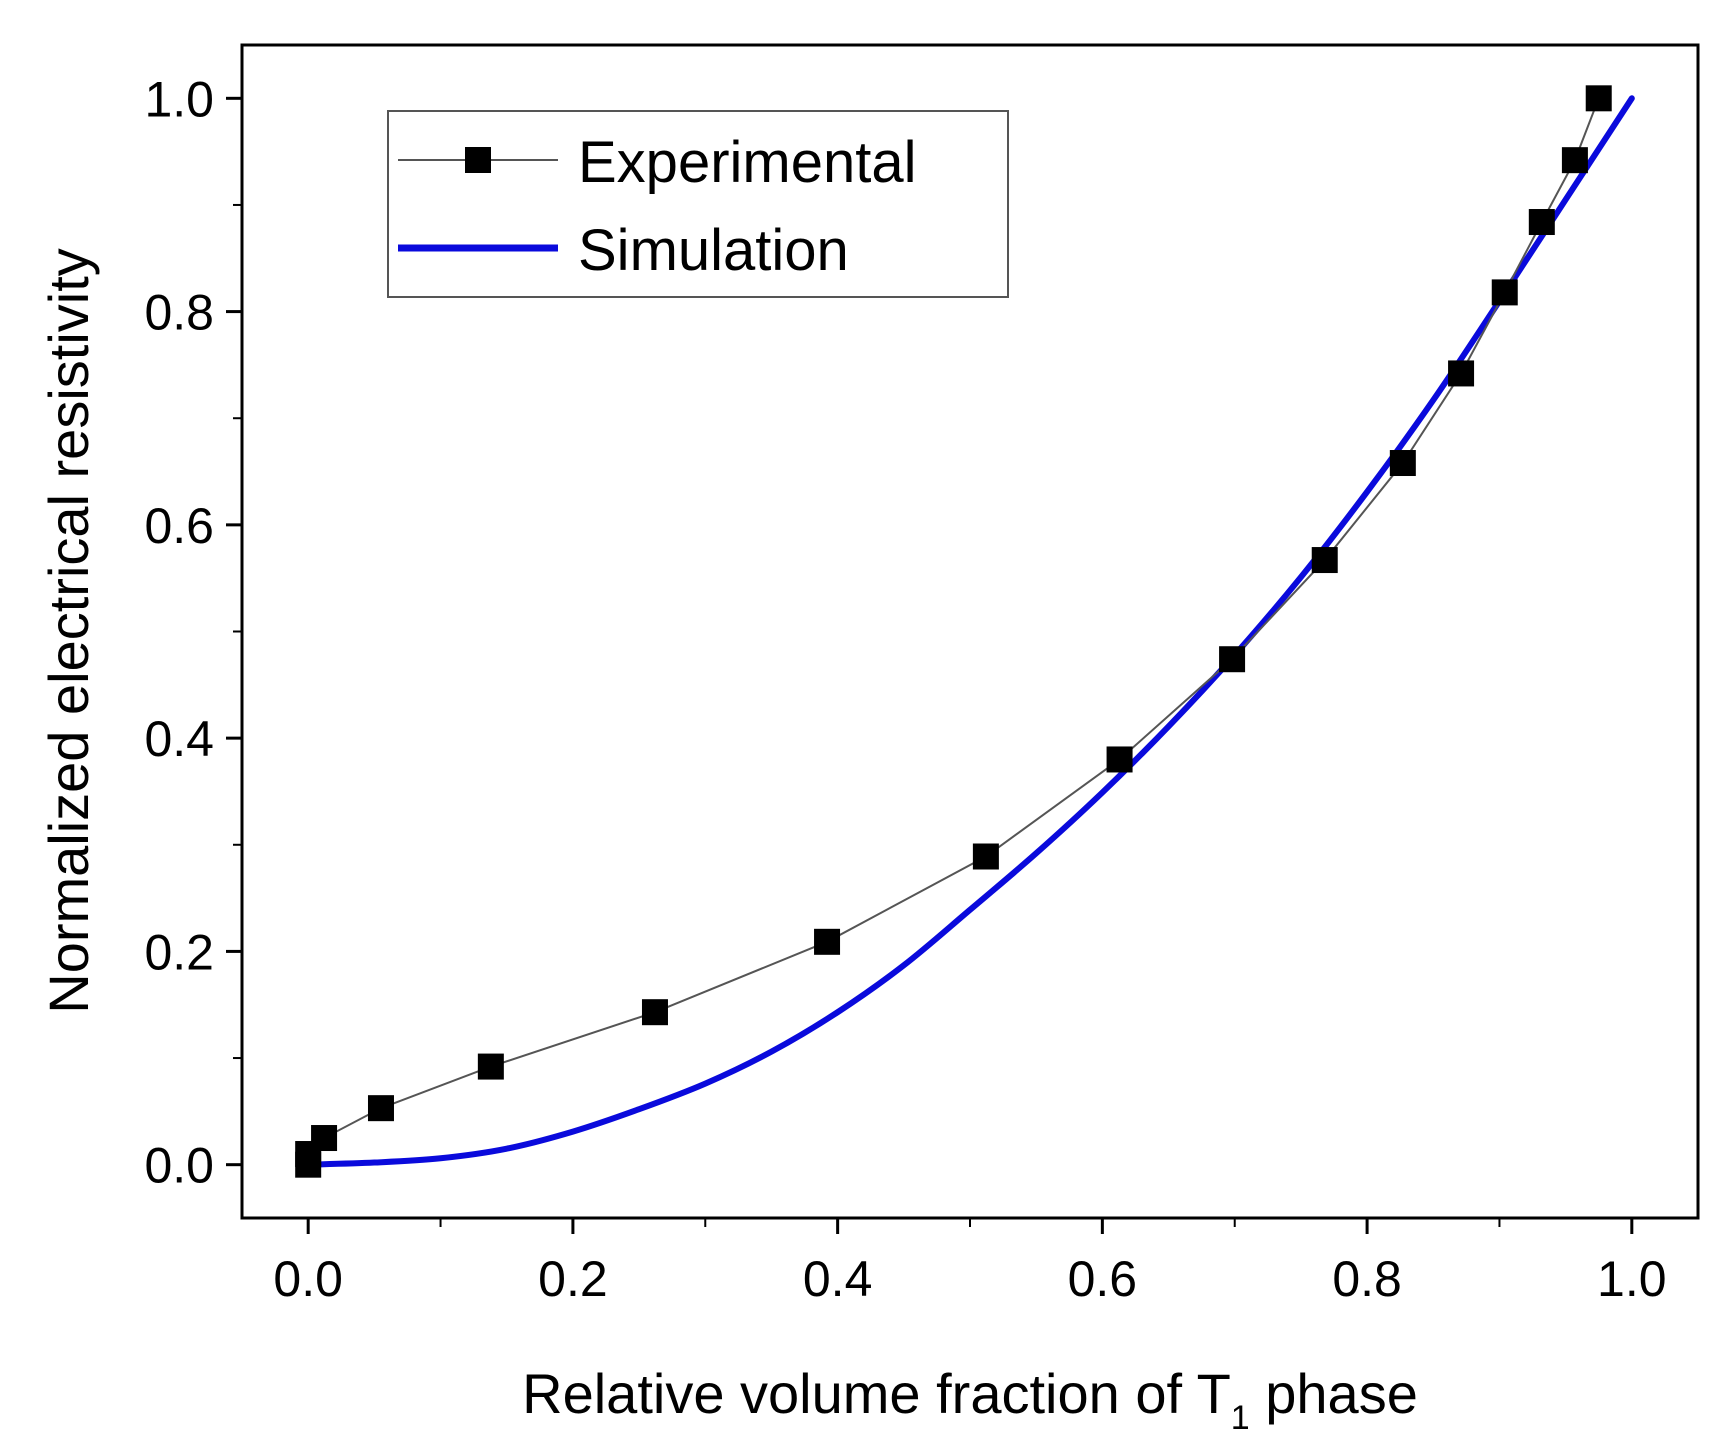 The image size is (1719, 1446). What do you see at coordinates (1632, 1279) in the screenshot?
I see `x-tick-label: 1.0` at bounding box center [1632, 1279].